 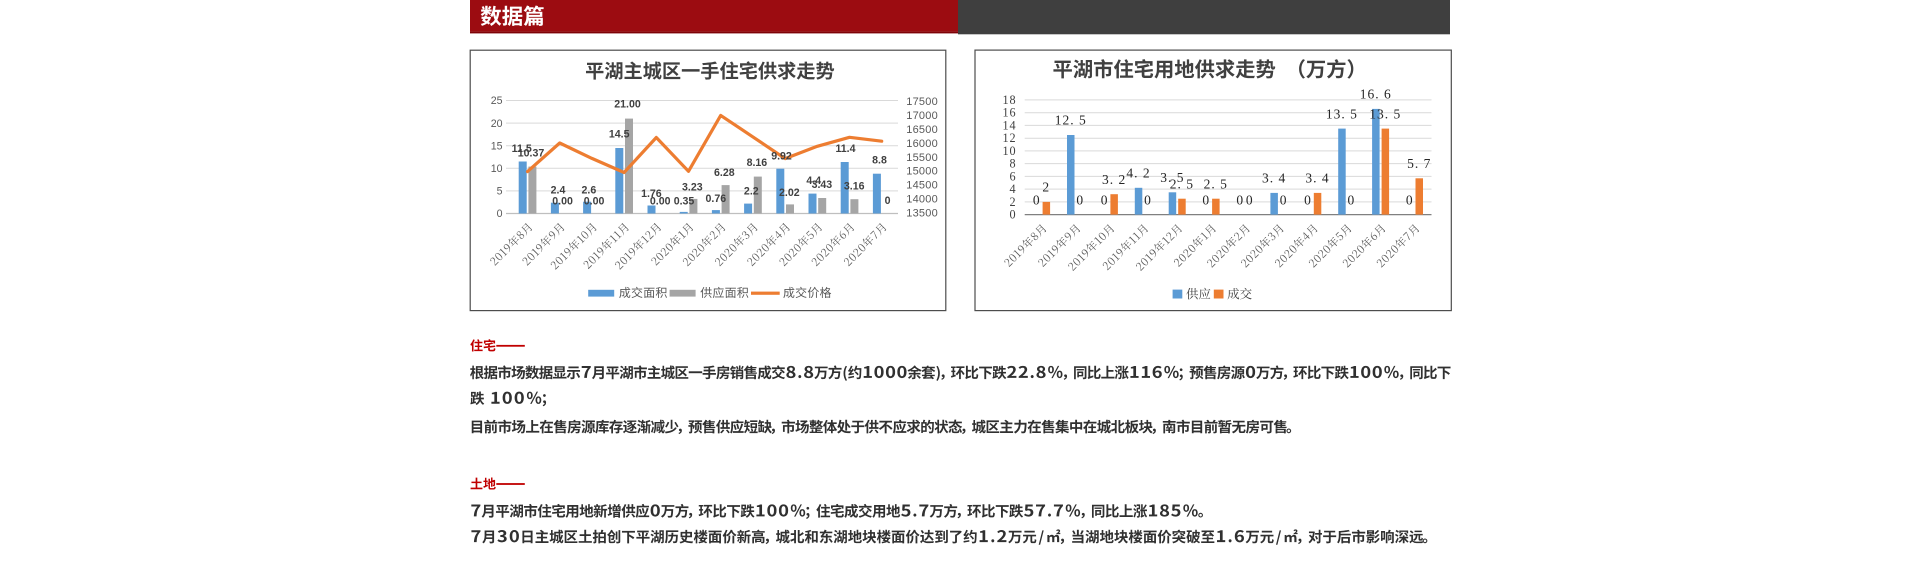 What do you see at coordinates (922, 102) in the screenshot?
I see `svg-text: 17500` at bounding box center [922, 102].